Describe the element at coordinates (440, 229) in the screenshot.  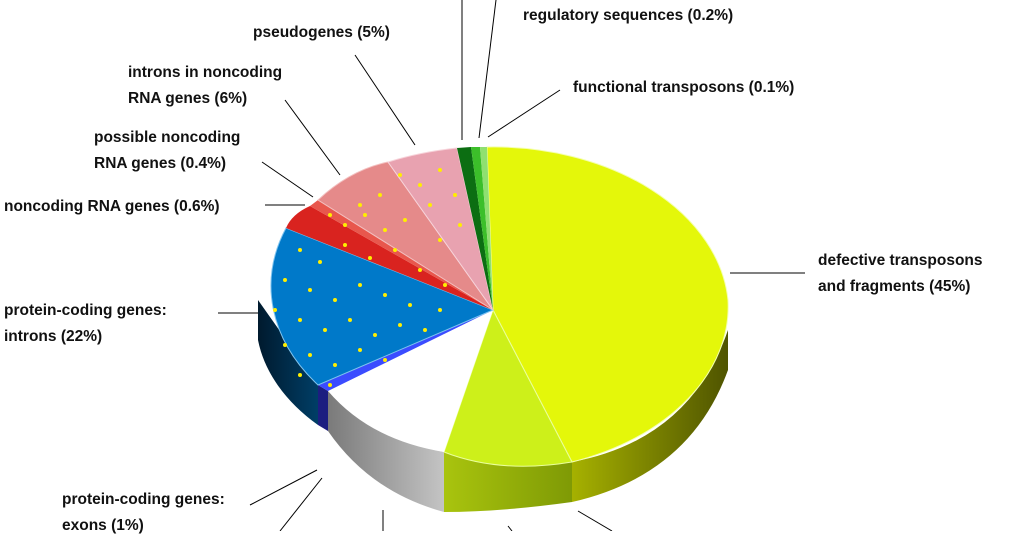
I see `slice-pseudogenes` at that location.